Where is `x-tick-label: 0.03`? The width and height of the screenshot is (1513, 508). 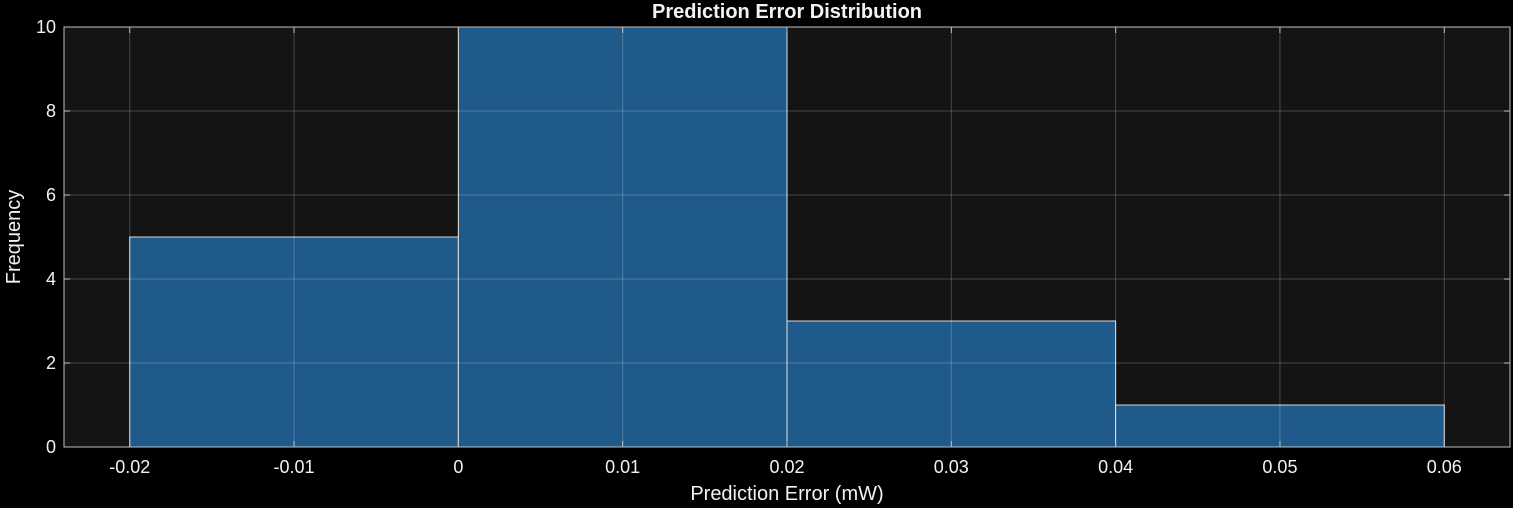 x-tick-label: 0.03 is located at coordinates (951, 467).